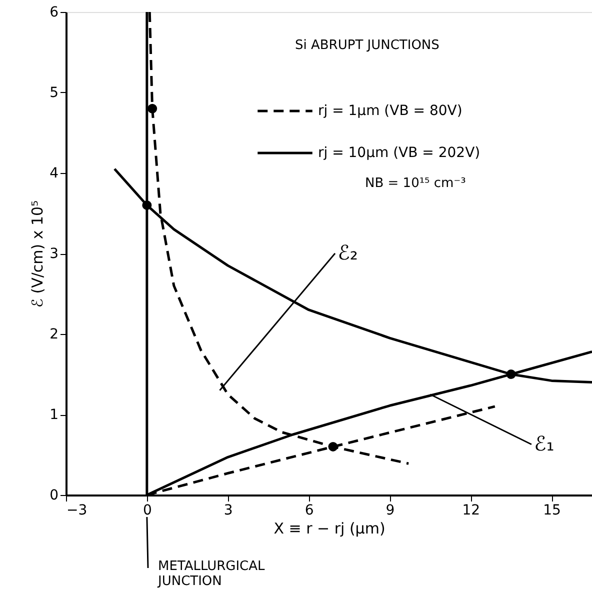  Describe the element at coordinates (544, 443) in the screenshot. I see `annotation: ℰ₁` at that location.